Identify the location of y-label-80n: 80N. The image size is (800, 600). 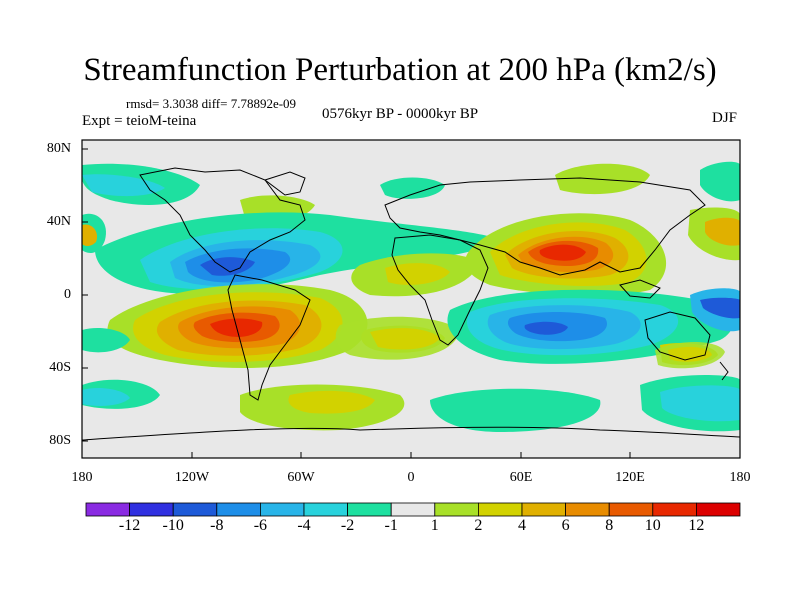
(58, 148).